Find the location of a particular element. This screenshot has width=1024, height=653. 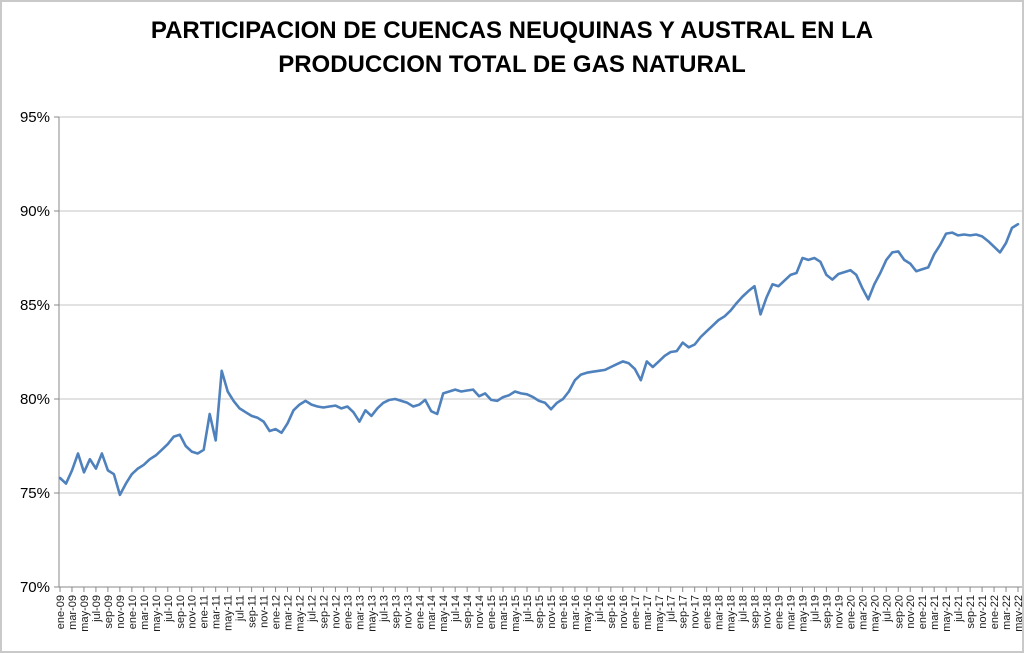

chart-title-line2: PRODUCCION TOTAL DE GAS NATURAL is located at coordinates (512, 64).